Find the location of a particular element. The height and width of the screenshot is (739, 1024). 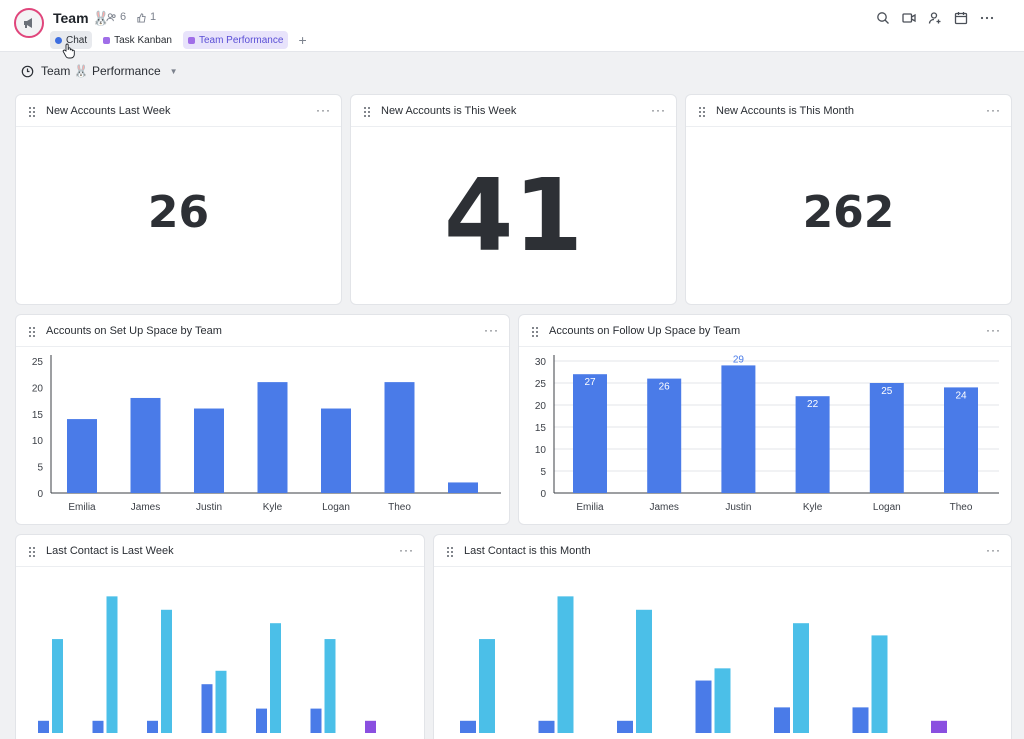

setup-bar-chart: 0 5 10 15 20 25 Emilia James Justin Kyle Logan Theo is located at coordinates (266, 434).